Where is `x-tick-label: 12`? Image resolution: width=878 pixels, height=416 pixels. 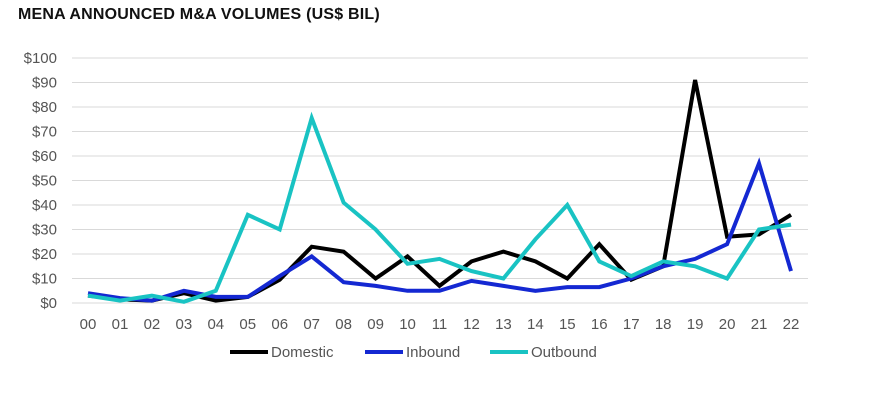
x-tick-label: 12 is located at coordinates (471, 324).